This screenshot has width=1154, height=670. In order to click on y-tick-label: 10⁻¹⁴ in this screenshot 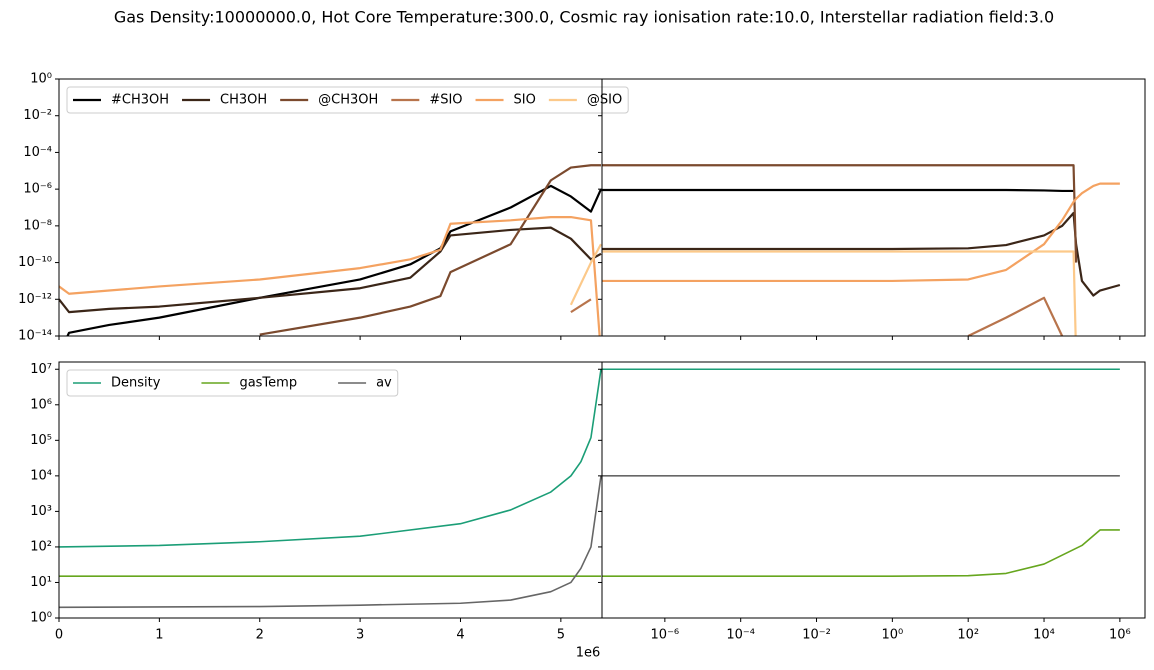, I will do `click(35, 336)`.